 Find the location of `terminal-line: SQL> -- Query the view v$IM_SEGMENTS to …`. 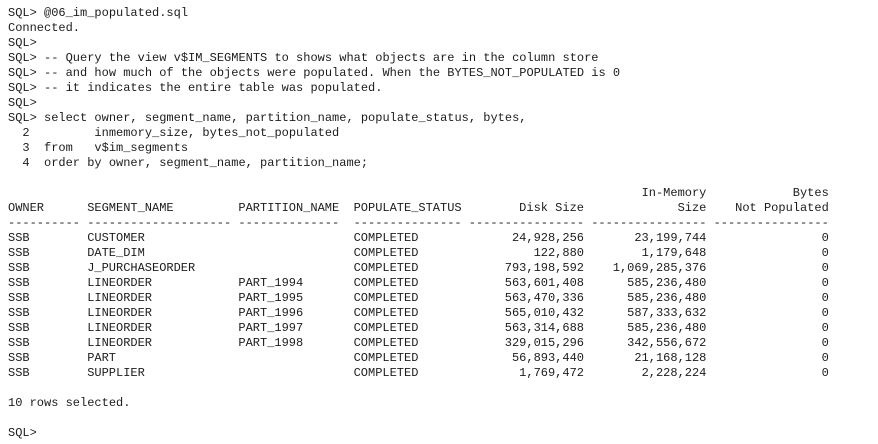

terminal-line: SQL> -- Query the view v$IM_SEGMENTS to … is located at coordinates (303, 58).